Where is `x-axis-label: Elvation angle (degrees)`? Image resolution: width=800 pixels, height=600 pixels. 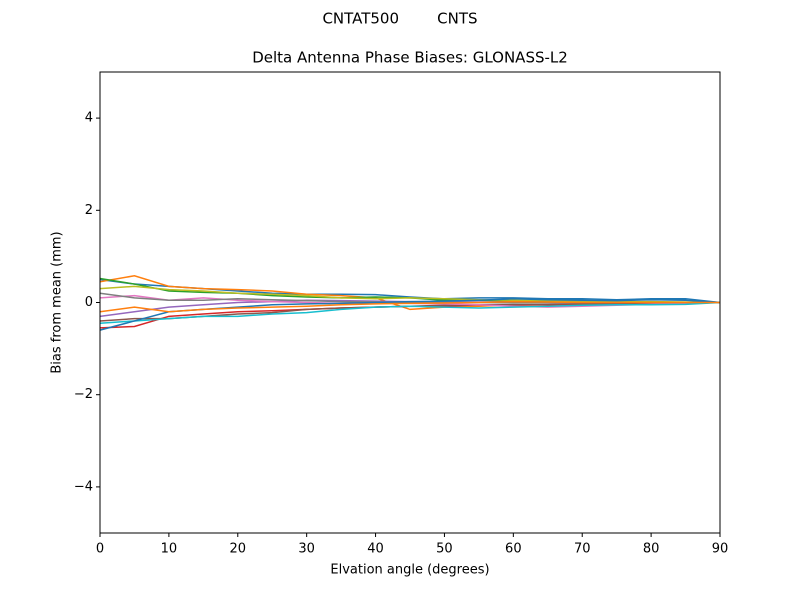
x-axis-label: Elvation angle (degrees) is located at coordinates (409, 570).